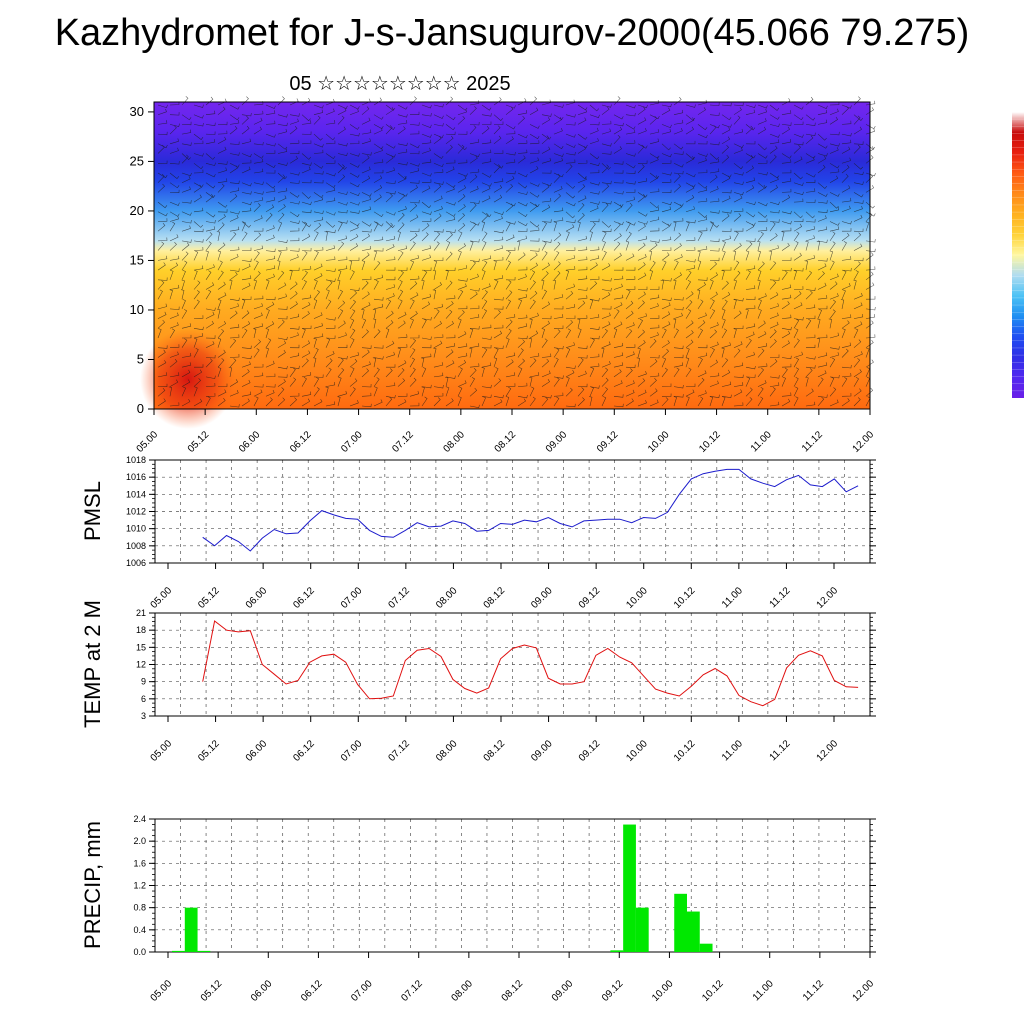 The image size is (1024, 1024). Describe the element at coordinates (637, 751) in the screenshot. I see `temp-xtick-label: 10.00` at that location.